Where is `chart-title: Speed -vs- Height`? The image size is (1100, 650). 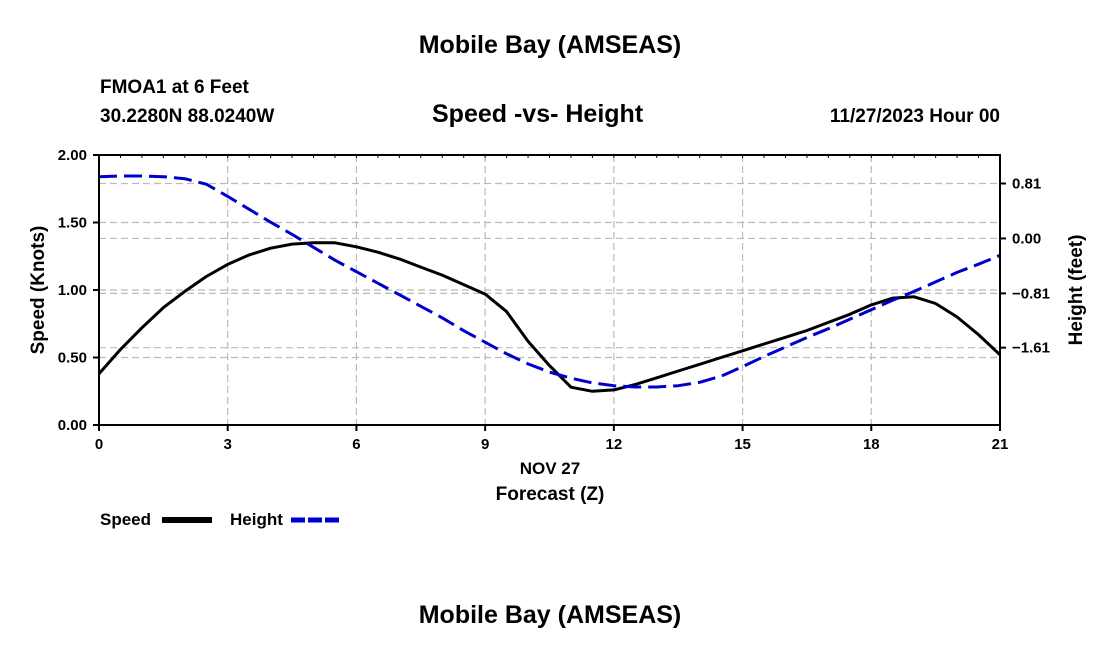 chart-title: Speed -vs- Height is located at coordinates (538, 114).